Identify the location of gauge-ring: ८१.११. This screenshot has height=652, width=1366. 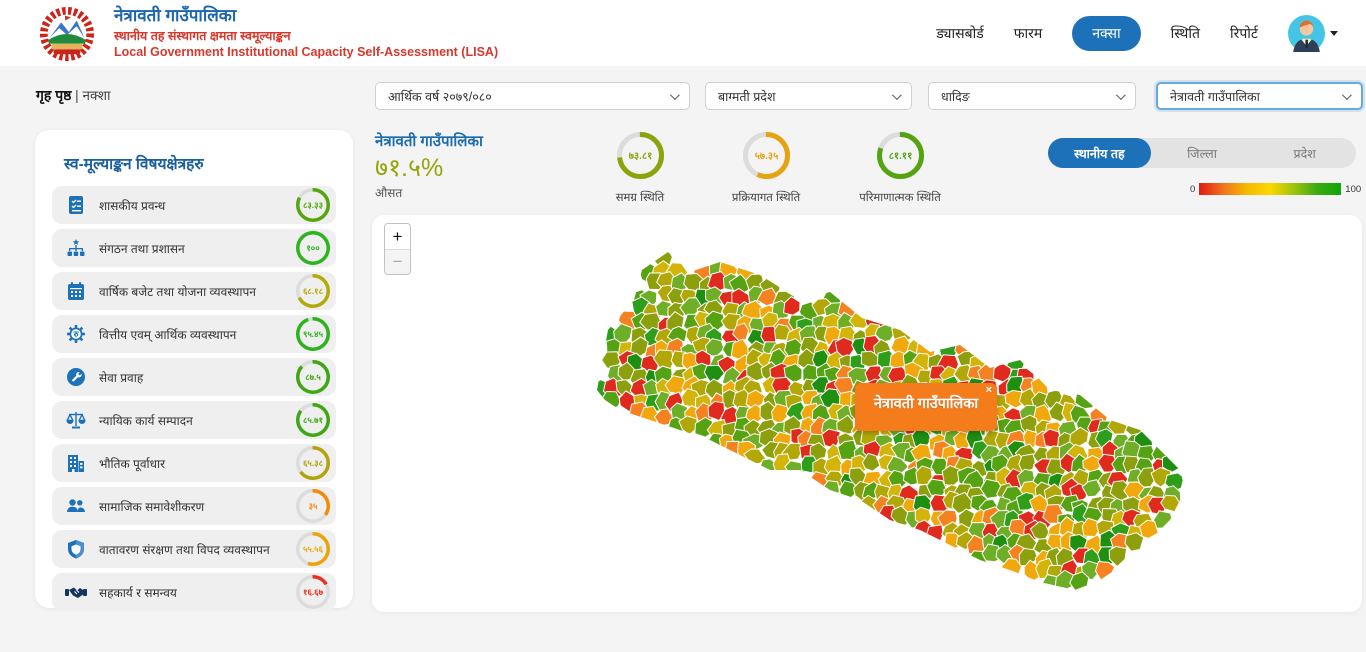
(900, 157).